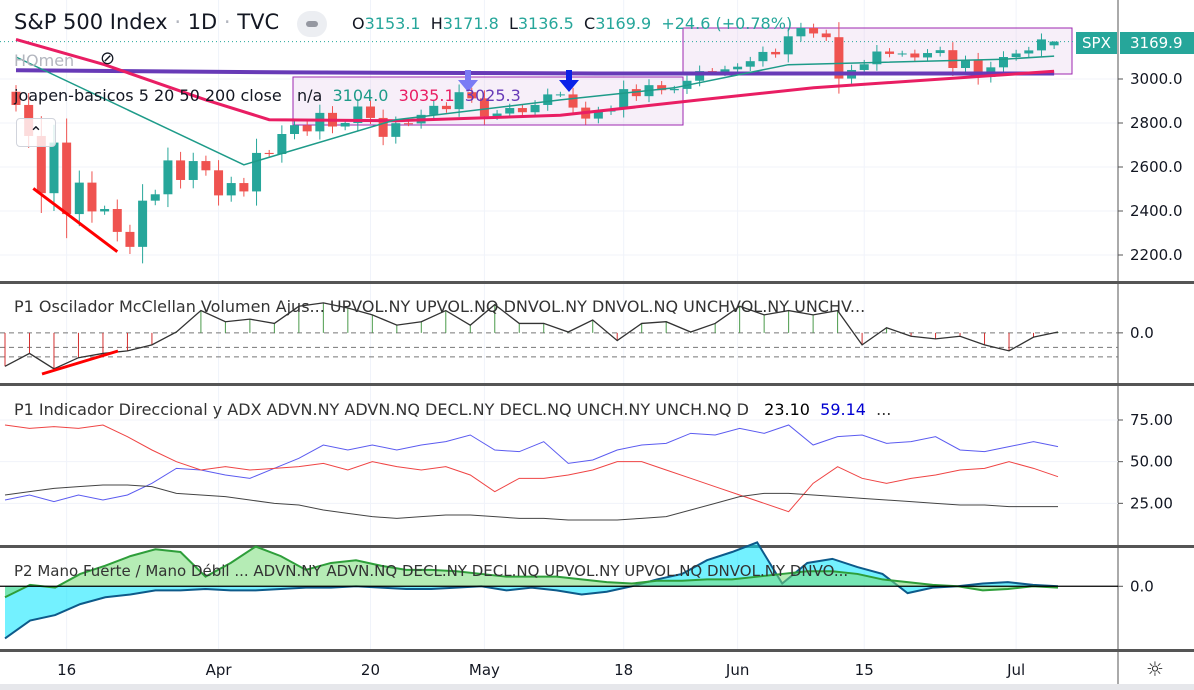 The height and width of the screenshot is (690, 1194). What do you see at coordinates (1151, 420) in the screenshot?
I see `adx-axis-label: 75.00` at bounding box center [1151, 420].